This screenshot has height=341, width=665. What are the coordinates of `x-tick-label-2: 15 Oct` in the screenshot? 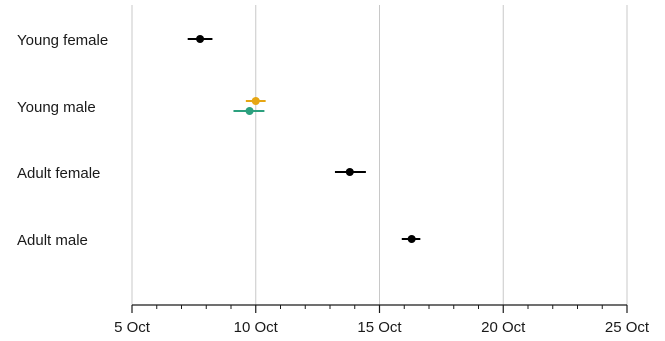 It's located at (379, 327).